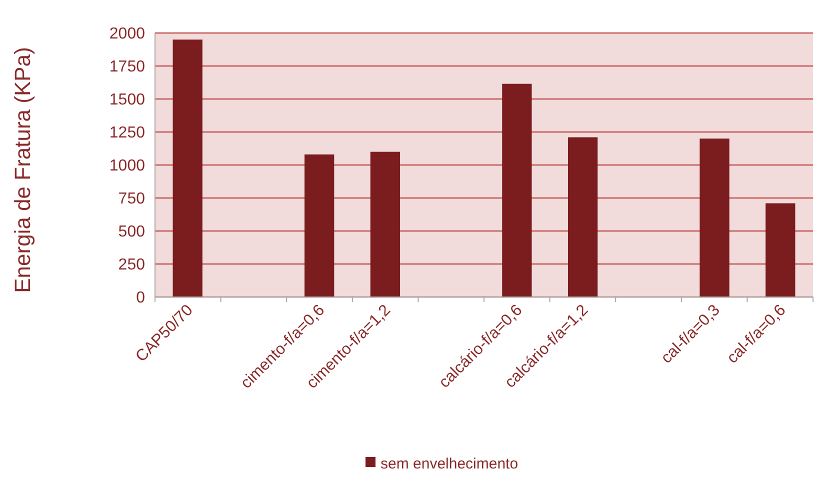 This screenshot has height=485, width=821. Describe the element at coordinates (127, 100) in the screenshot. I see `y-tick-label: 1500` at that location.